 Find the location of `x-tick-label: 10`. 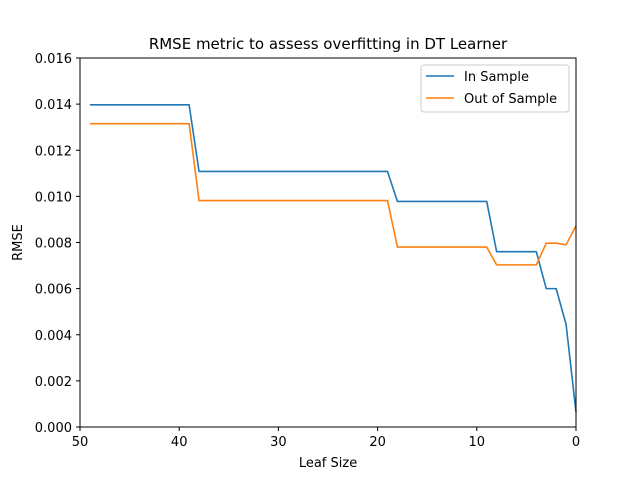

x-tick-label: 10 is located at coordinates (477, 442).